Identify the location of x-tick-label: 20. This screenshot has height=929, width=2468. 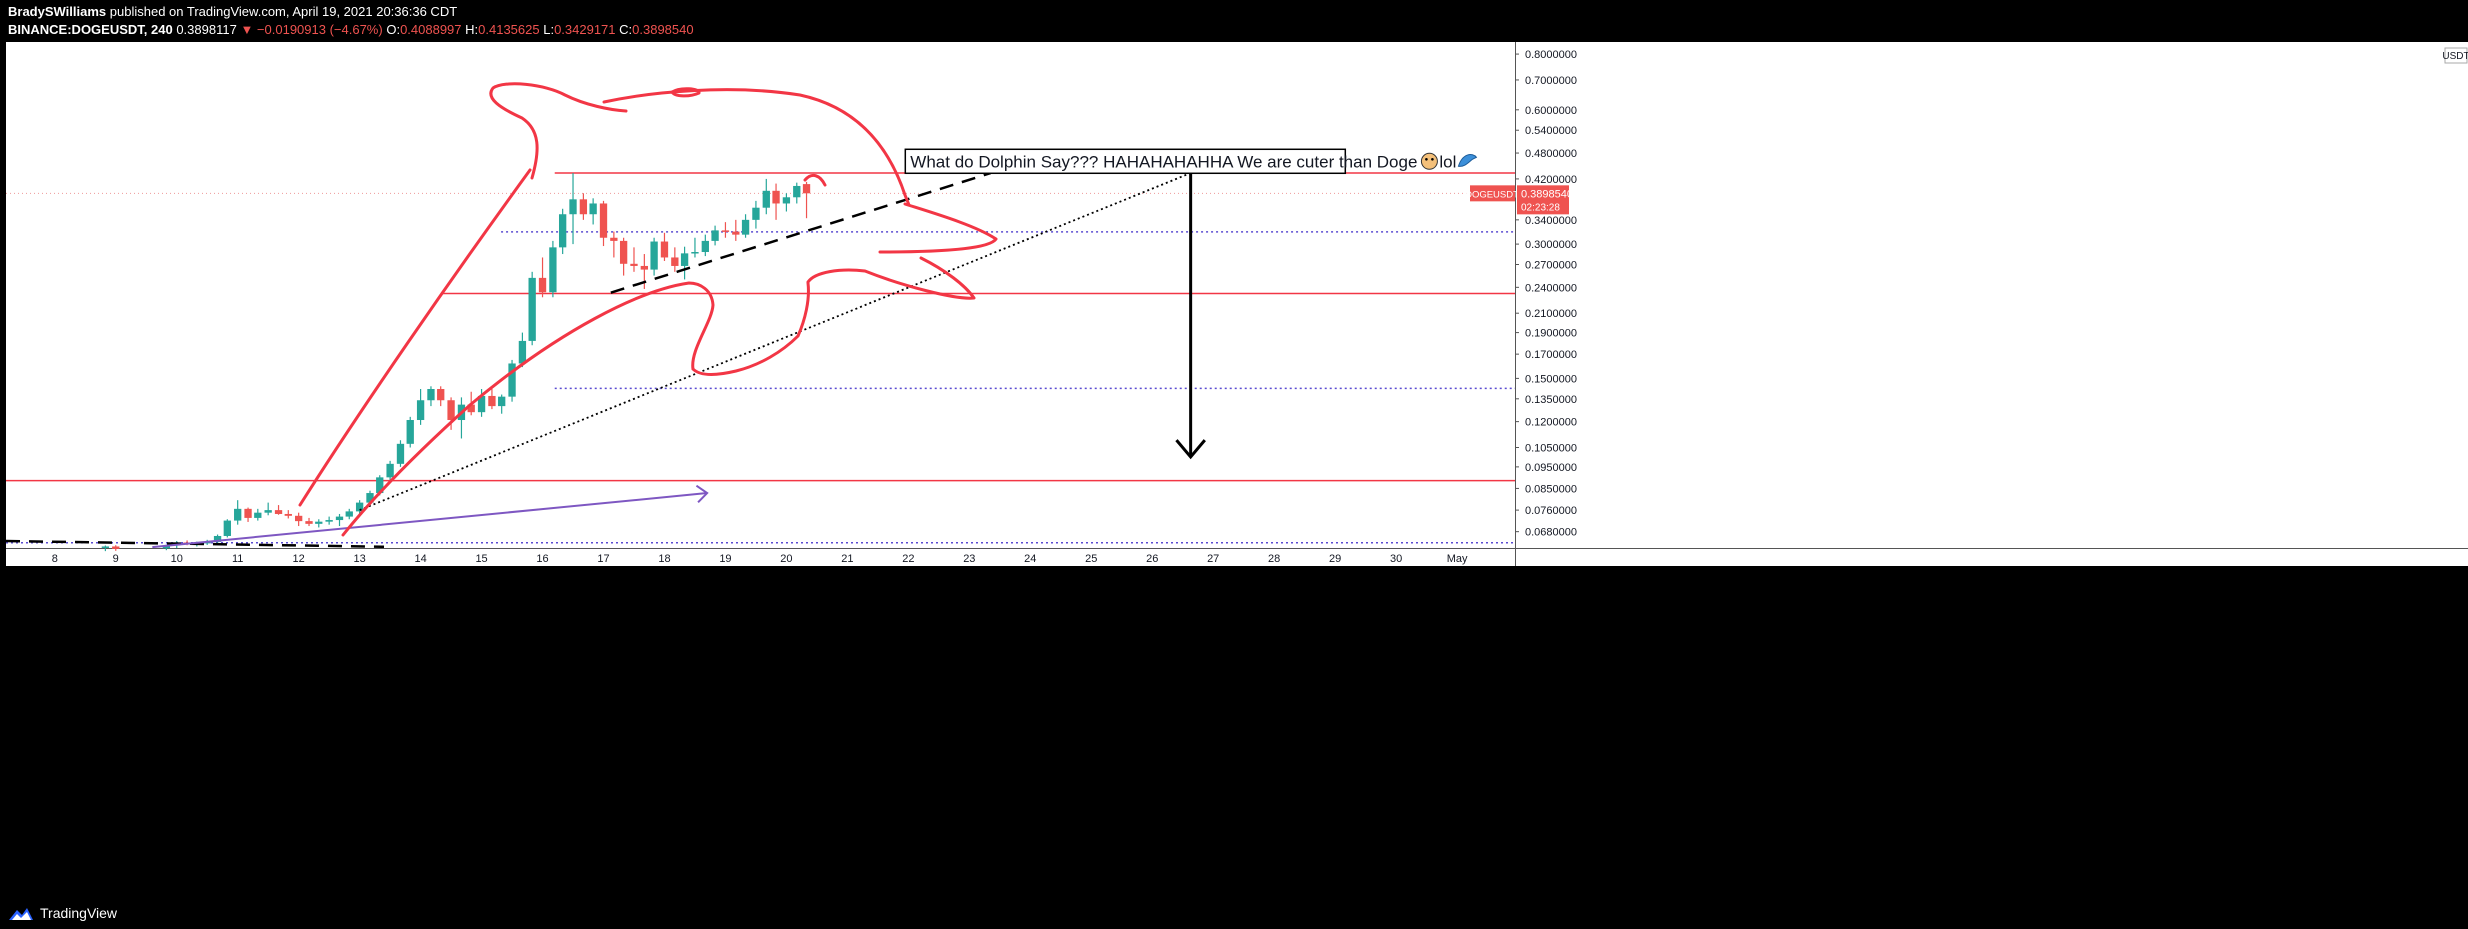
(786, 559).